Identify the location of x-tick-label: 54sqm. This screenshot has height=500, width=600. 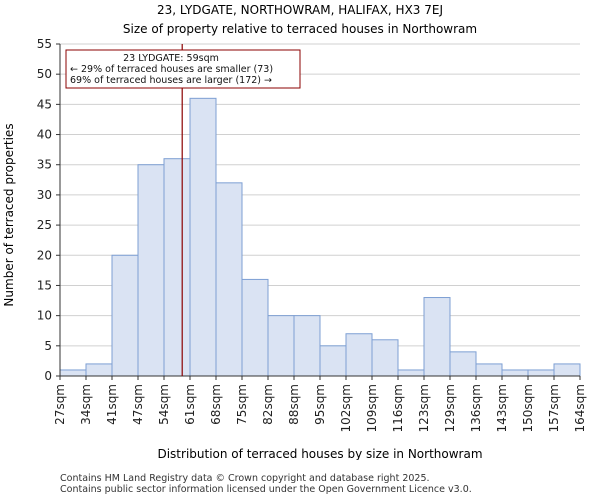
(164, 404).